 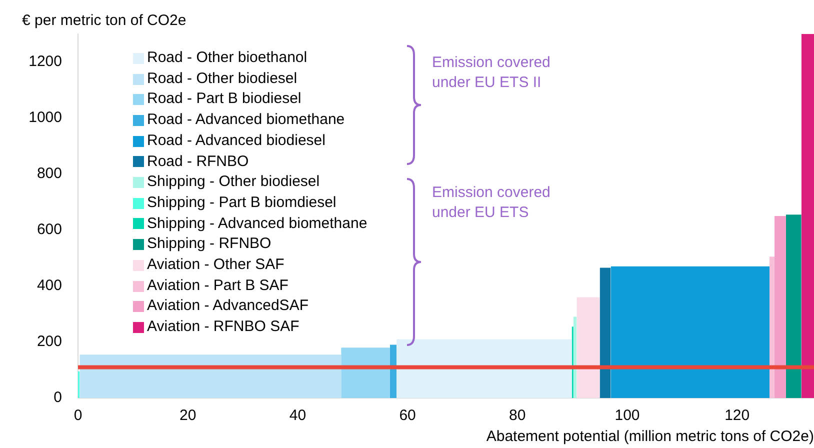 What do you see at coordinates (492, 203) in the screenshot?
I see `annotation: Emission covered under EU ETS` at bounding box center [492, 203].